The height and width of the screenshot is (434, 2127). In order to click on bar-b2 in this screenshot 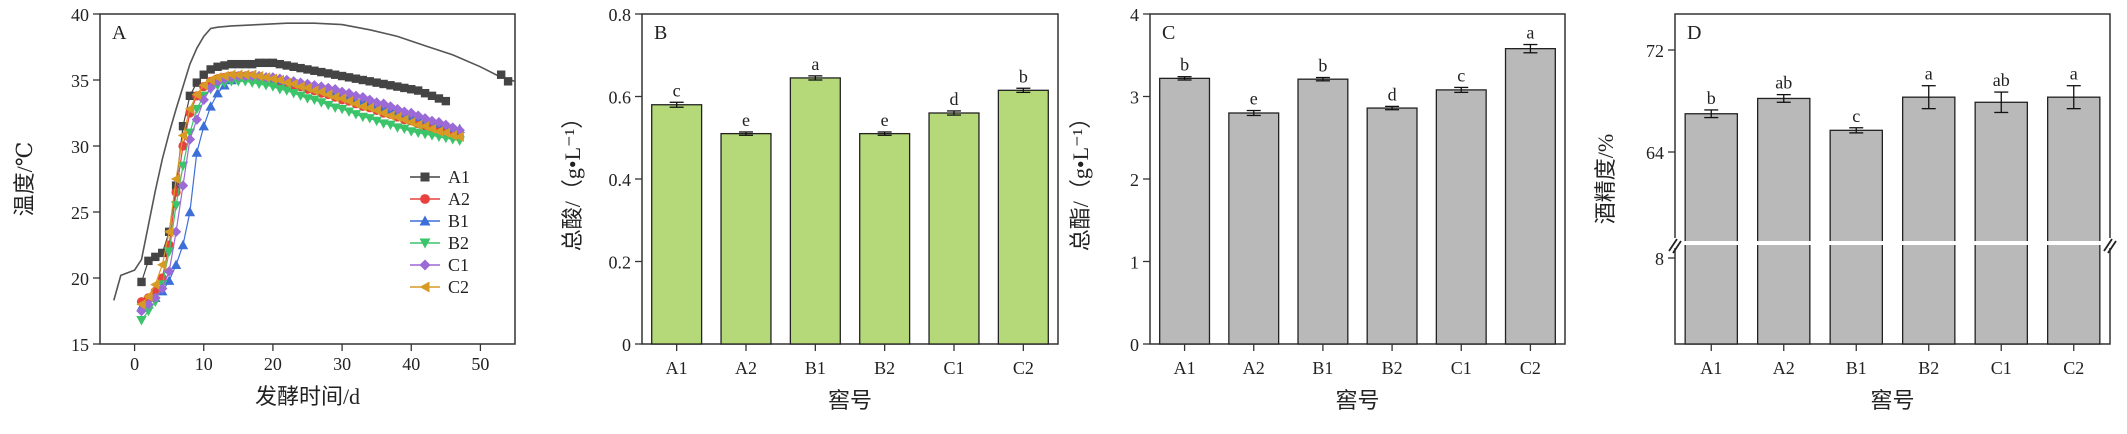, I will do `click(1392, 226)`.